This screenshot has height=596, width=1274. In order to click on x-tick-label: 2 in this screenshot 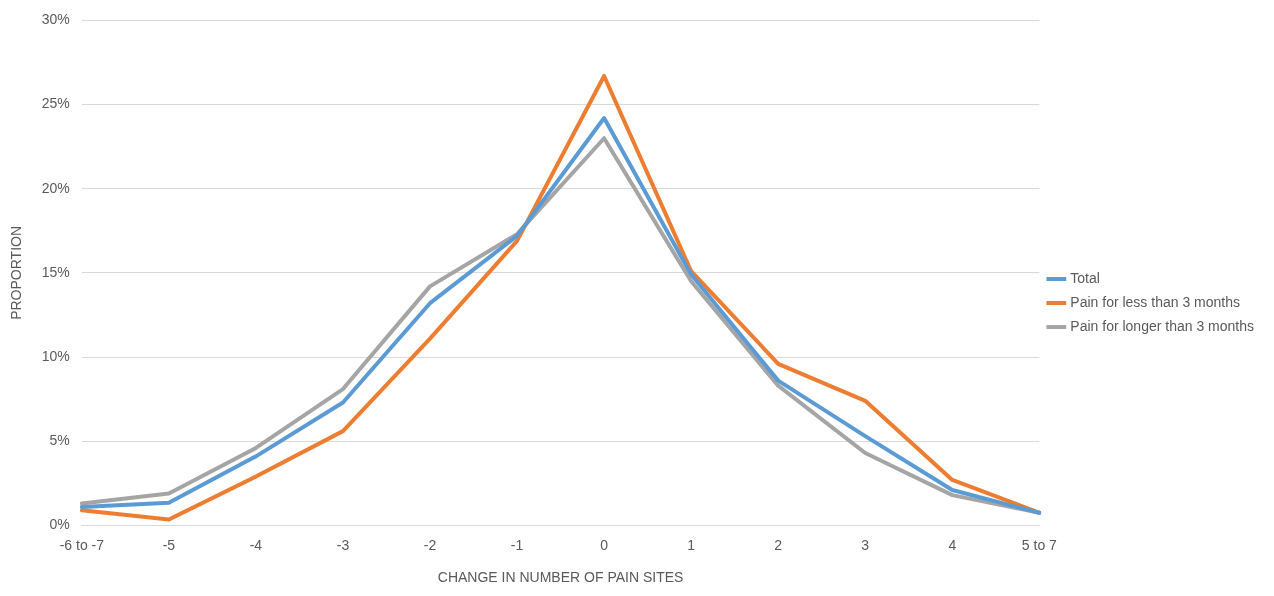, I will do `click(778, 544)`.